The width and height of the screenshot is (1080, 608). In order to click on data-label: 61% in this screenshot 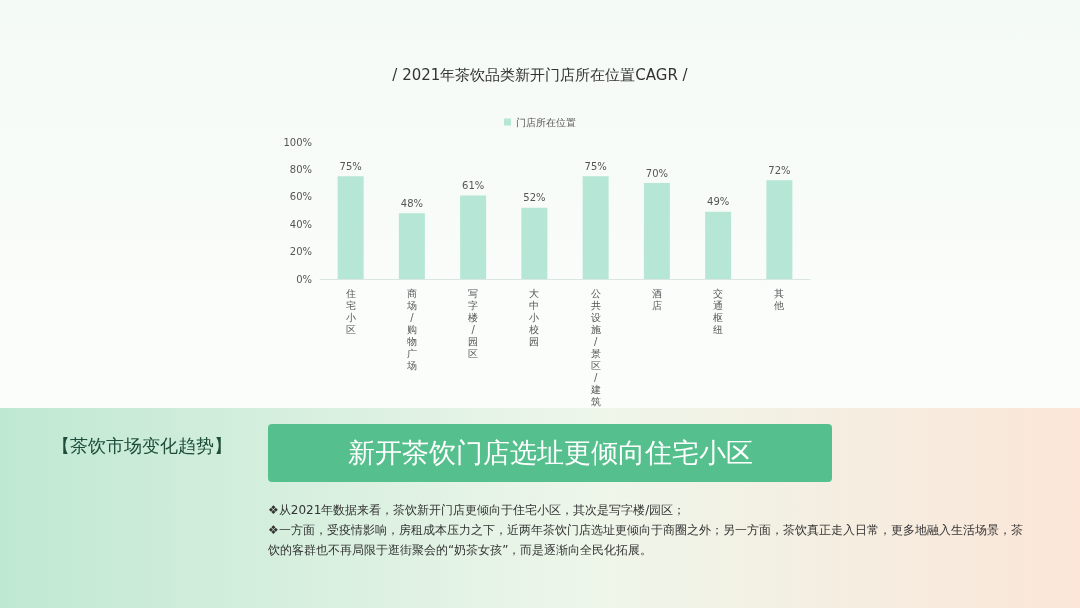, I will do `click(473, 185)`.